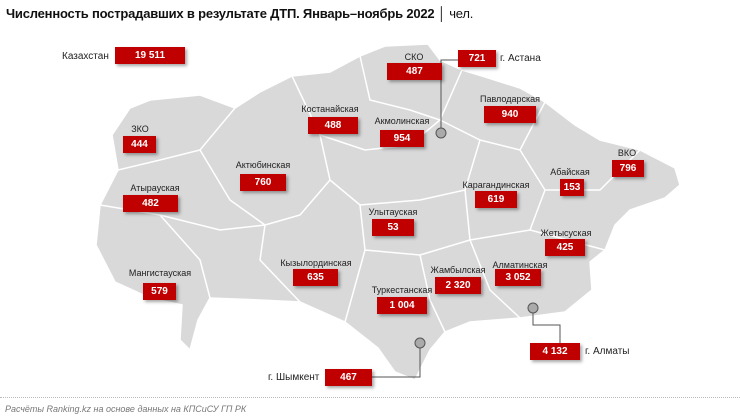 This screenshot has width=740, height=419. Describe the element at coordinates (263, 182) in the screenshot. I see `region-value: 760` at that location.